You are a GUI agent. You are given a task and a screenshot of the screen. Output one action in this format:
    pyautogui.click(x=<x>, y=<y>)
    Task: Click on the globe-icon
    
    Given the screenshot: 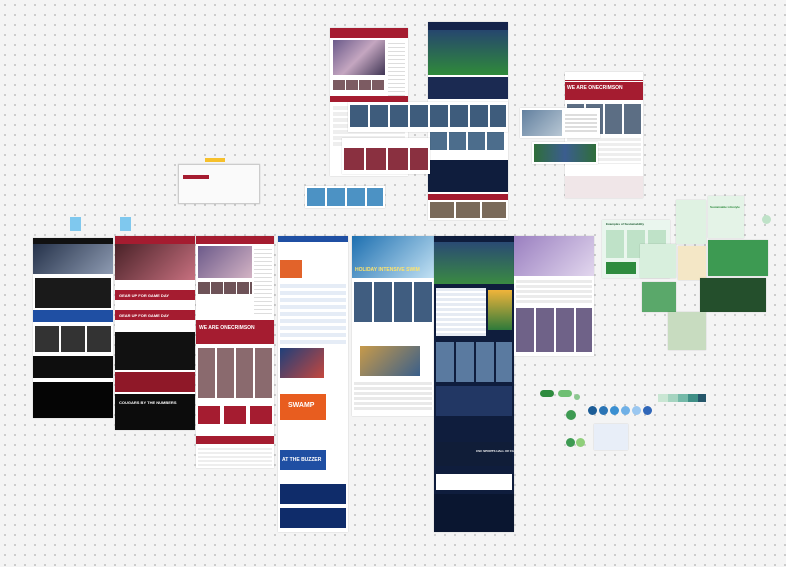 What is the action you would take?
    pyautogui.click(x=571, y=415)
    